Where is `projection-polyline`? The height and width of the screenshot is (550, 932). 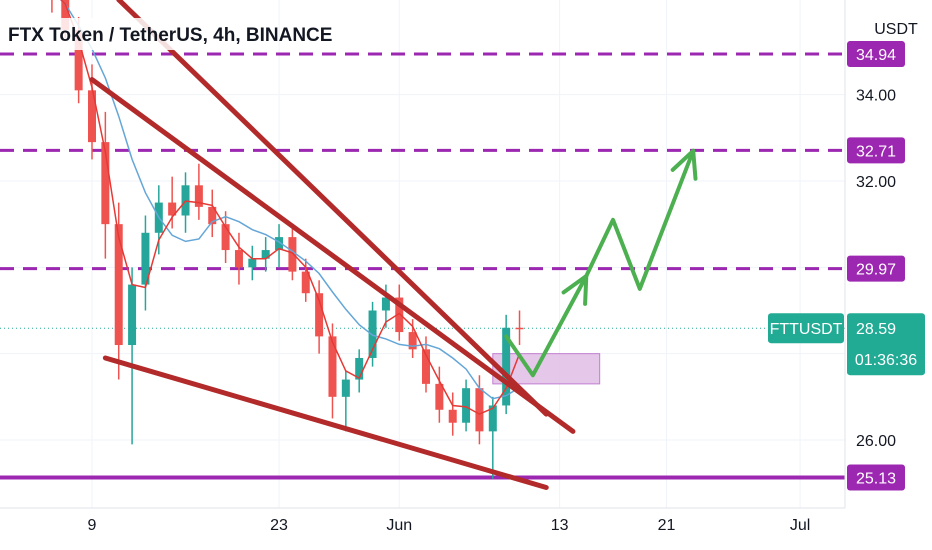 projection-polyline is located at coordinates (600, 263).